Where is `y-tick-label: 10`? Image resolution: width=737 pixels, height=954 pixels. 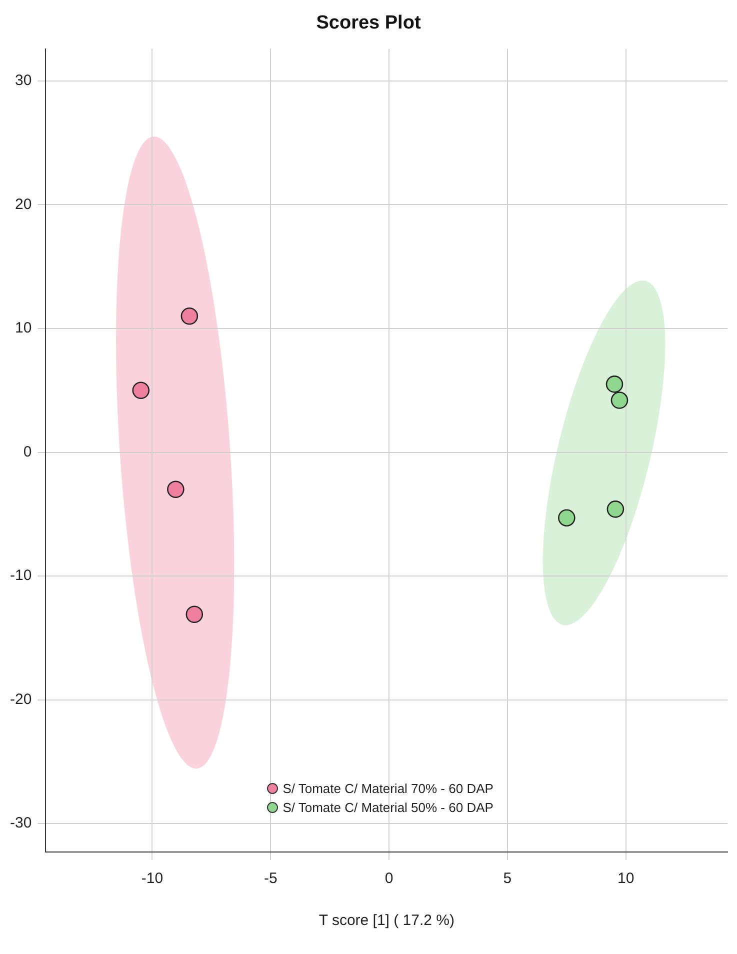
y-tick-label: 10 is located at coordinates (23, 328).